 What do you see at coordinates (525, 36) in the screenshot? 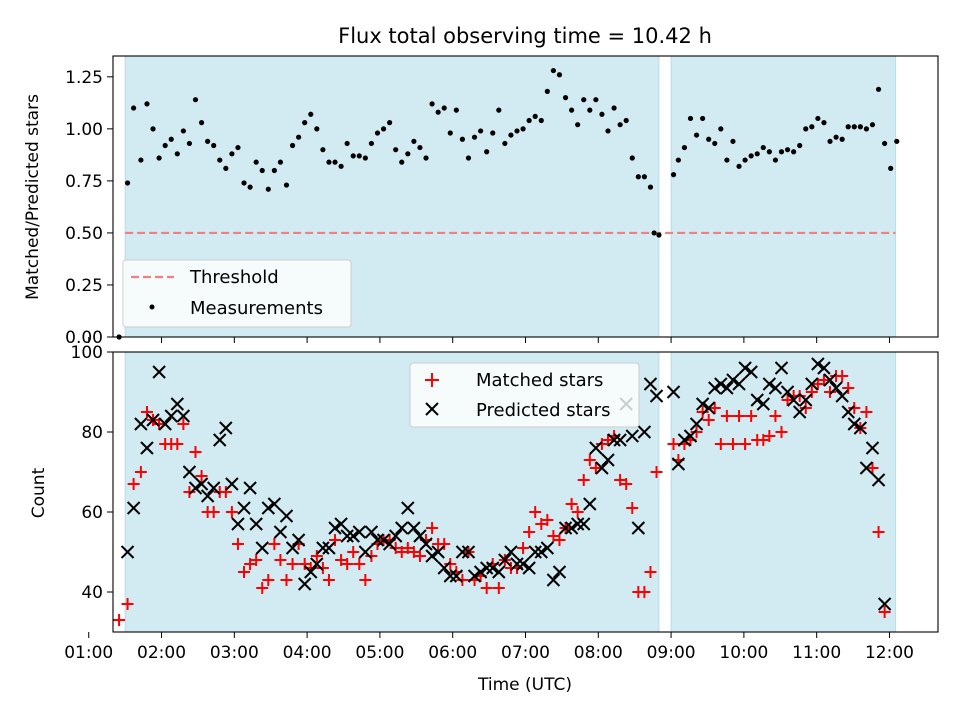
I see `chart-title: Flux total observing time = 10.42 h` at bounding box center [525, 36].